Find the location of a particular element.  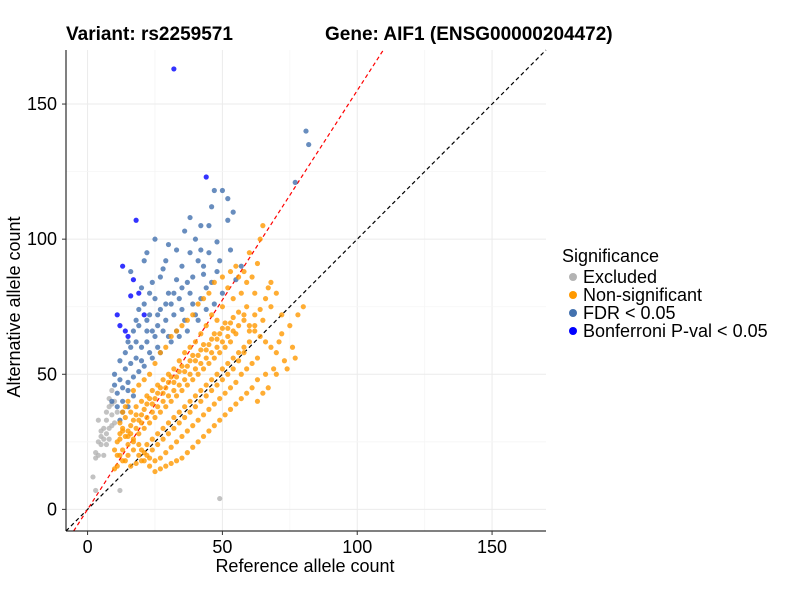

x-tick-label: 150 is located at coordinates (492, 547).